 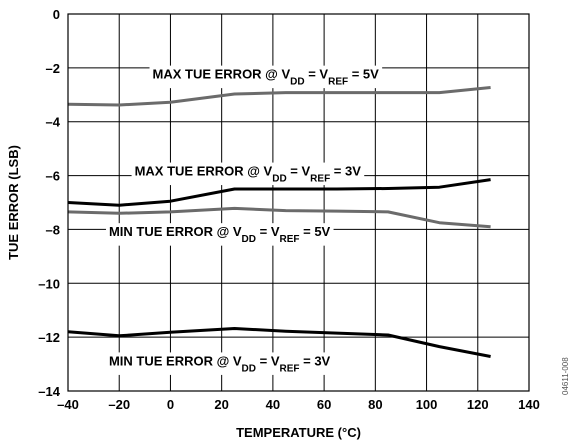 What do you see at coordinates (56, 14) in the screenshot?
I see `y-tick-label: 0` at bounding box center [56, 14].